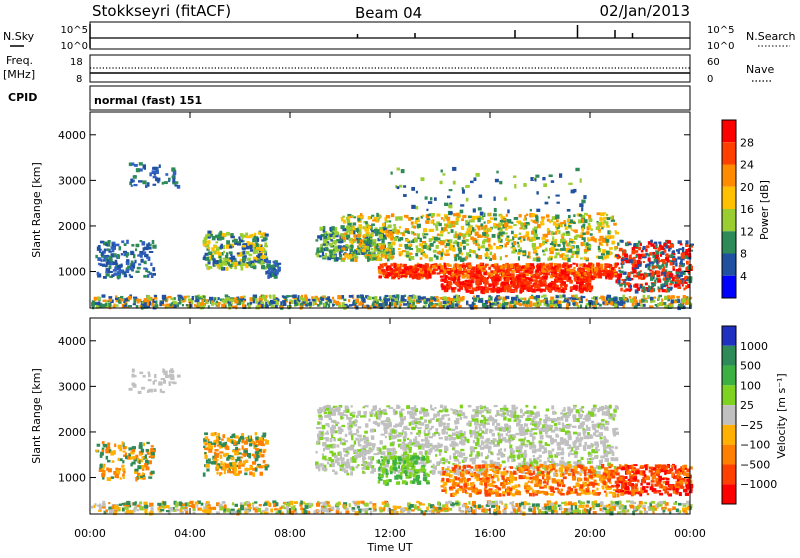 Image resolution: width=800 pixels, height=558 pixels. What do you see at coordinates (36, 210) in the screenshot?
I see `power-ylabel: Slant Range [km]` at bounding box center [36, 210].